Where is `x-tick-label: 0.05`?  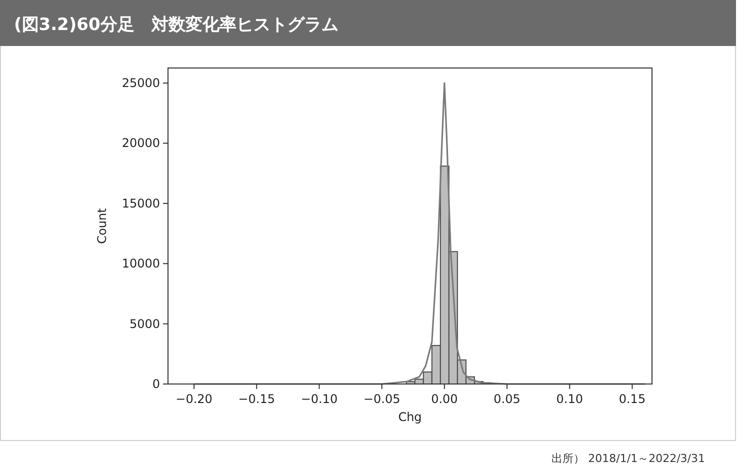
x-tick-label: 0.05 is located at coordinates (507, 399).